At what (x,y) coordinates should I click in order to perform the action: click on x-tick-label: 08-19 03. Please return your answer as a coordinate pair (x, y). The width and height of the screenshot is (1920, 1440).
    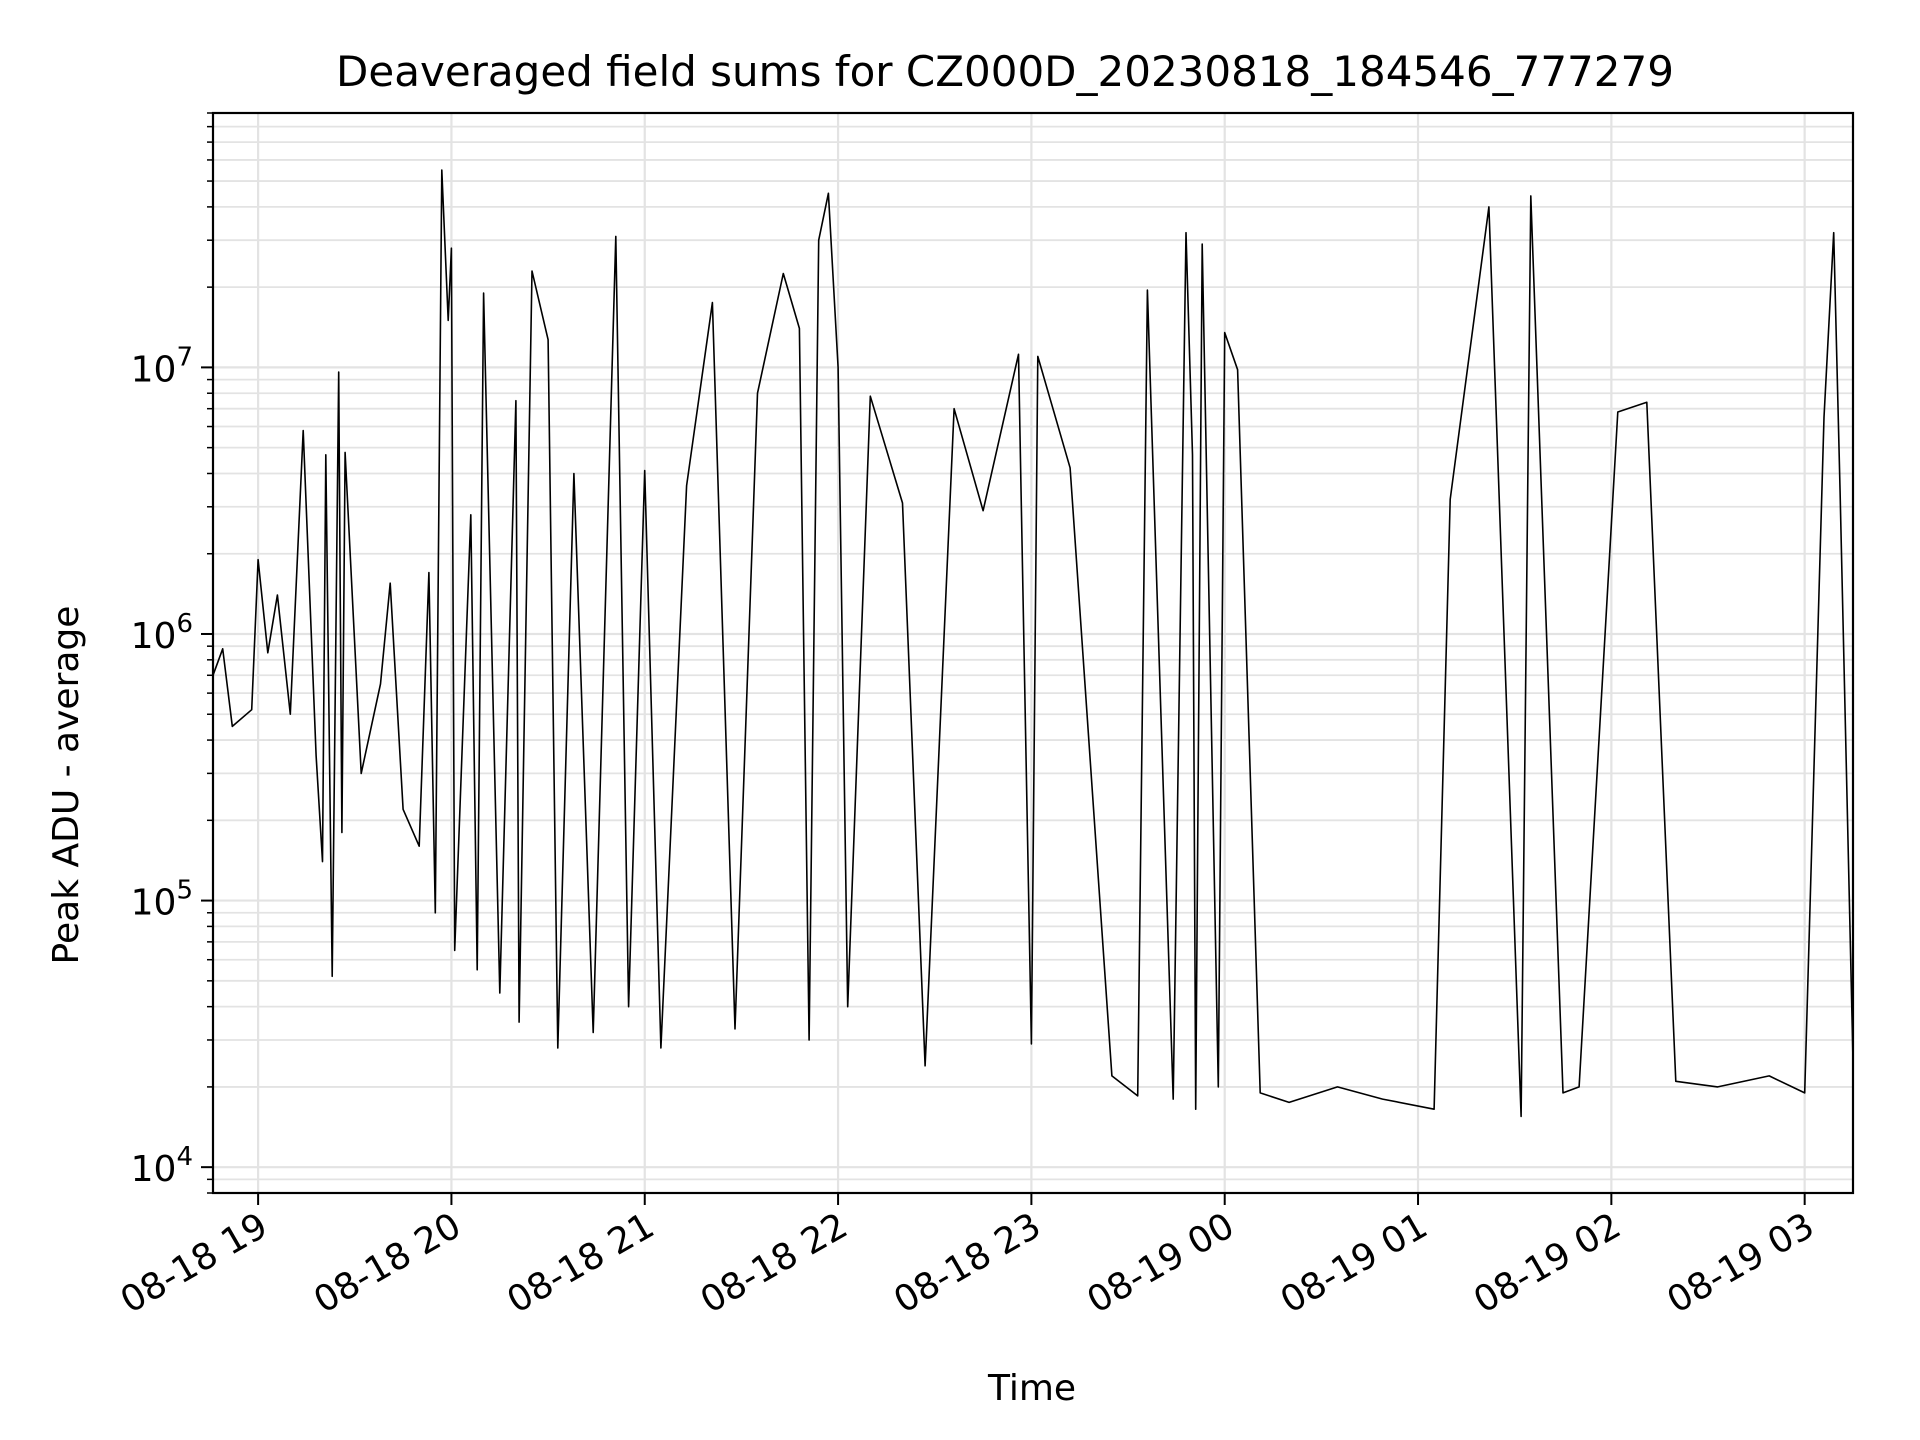
    Looking at the image, I should click on (1740, 1263).